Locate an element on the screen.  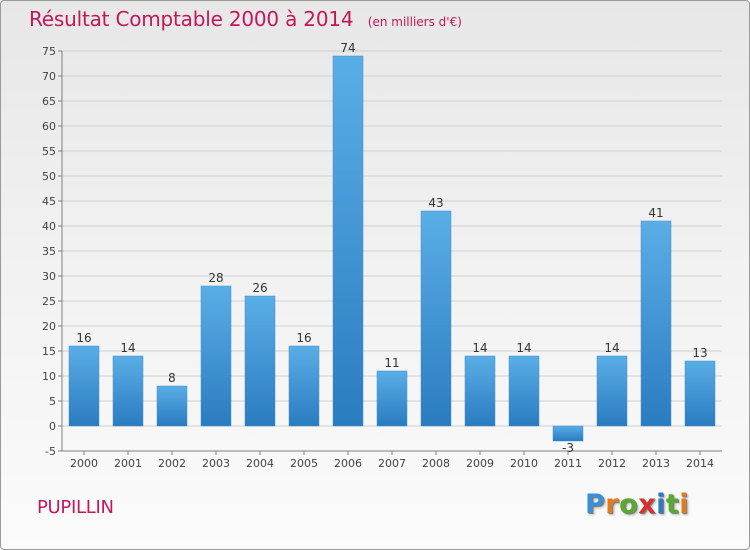
x-tick-label: 2012 is located at coordinates (612, 463).